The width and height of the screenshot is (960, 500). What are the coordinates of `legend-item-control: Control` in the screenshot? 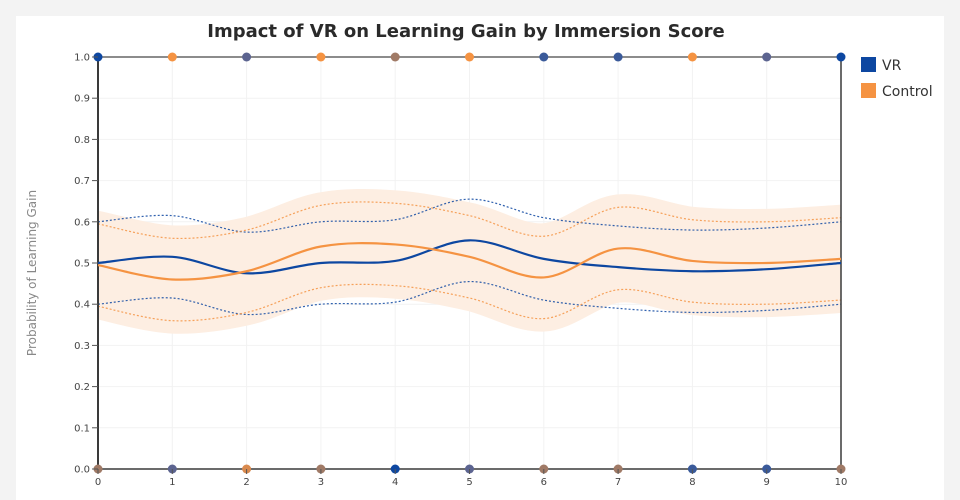 It's located at (897, 91).